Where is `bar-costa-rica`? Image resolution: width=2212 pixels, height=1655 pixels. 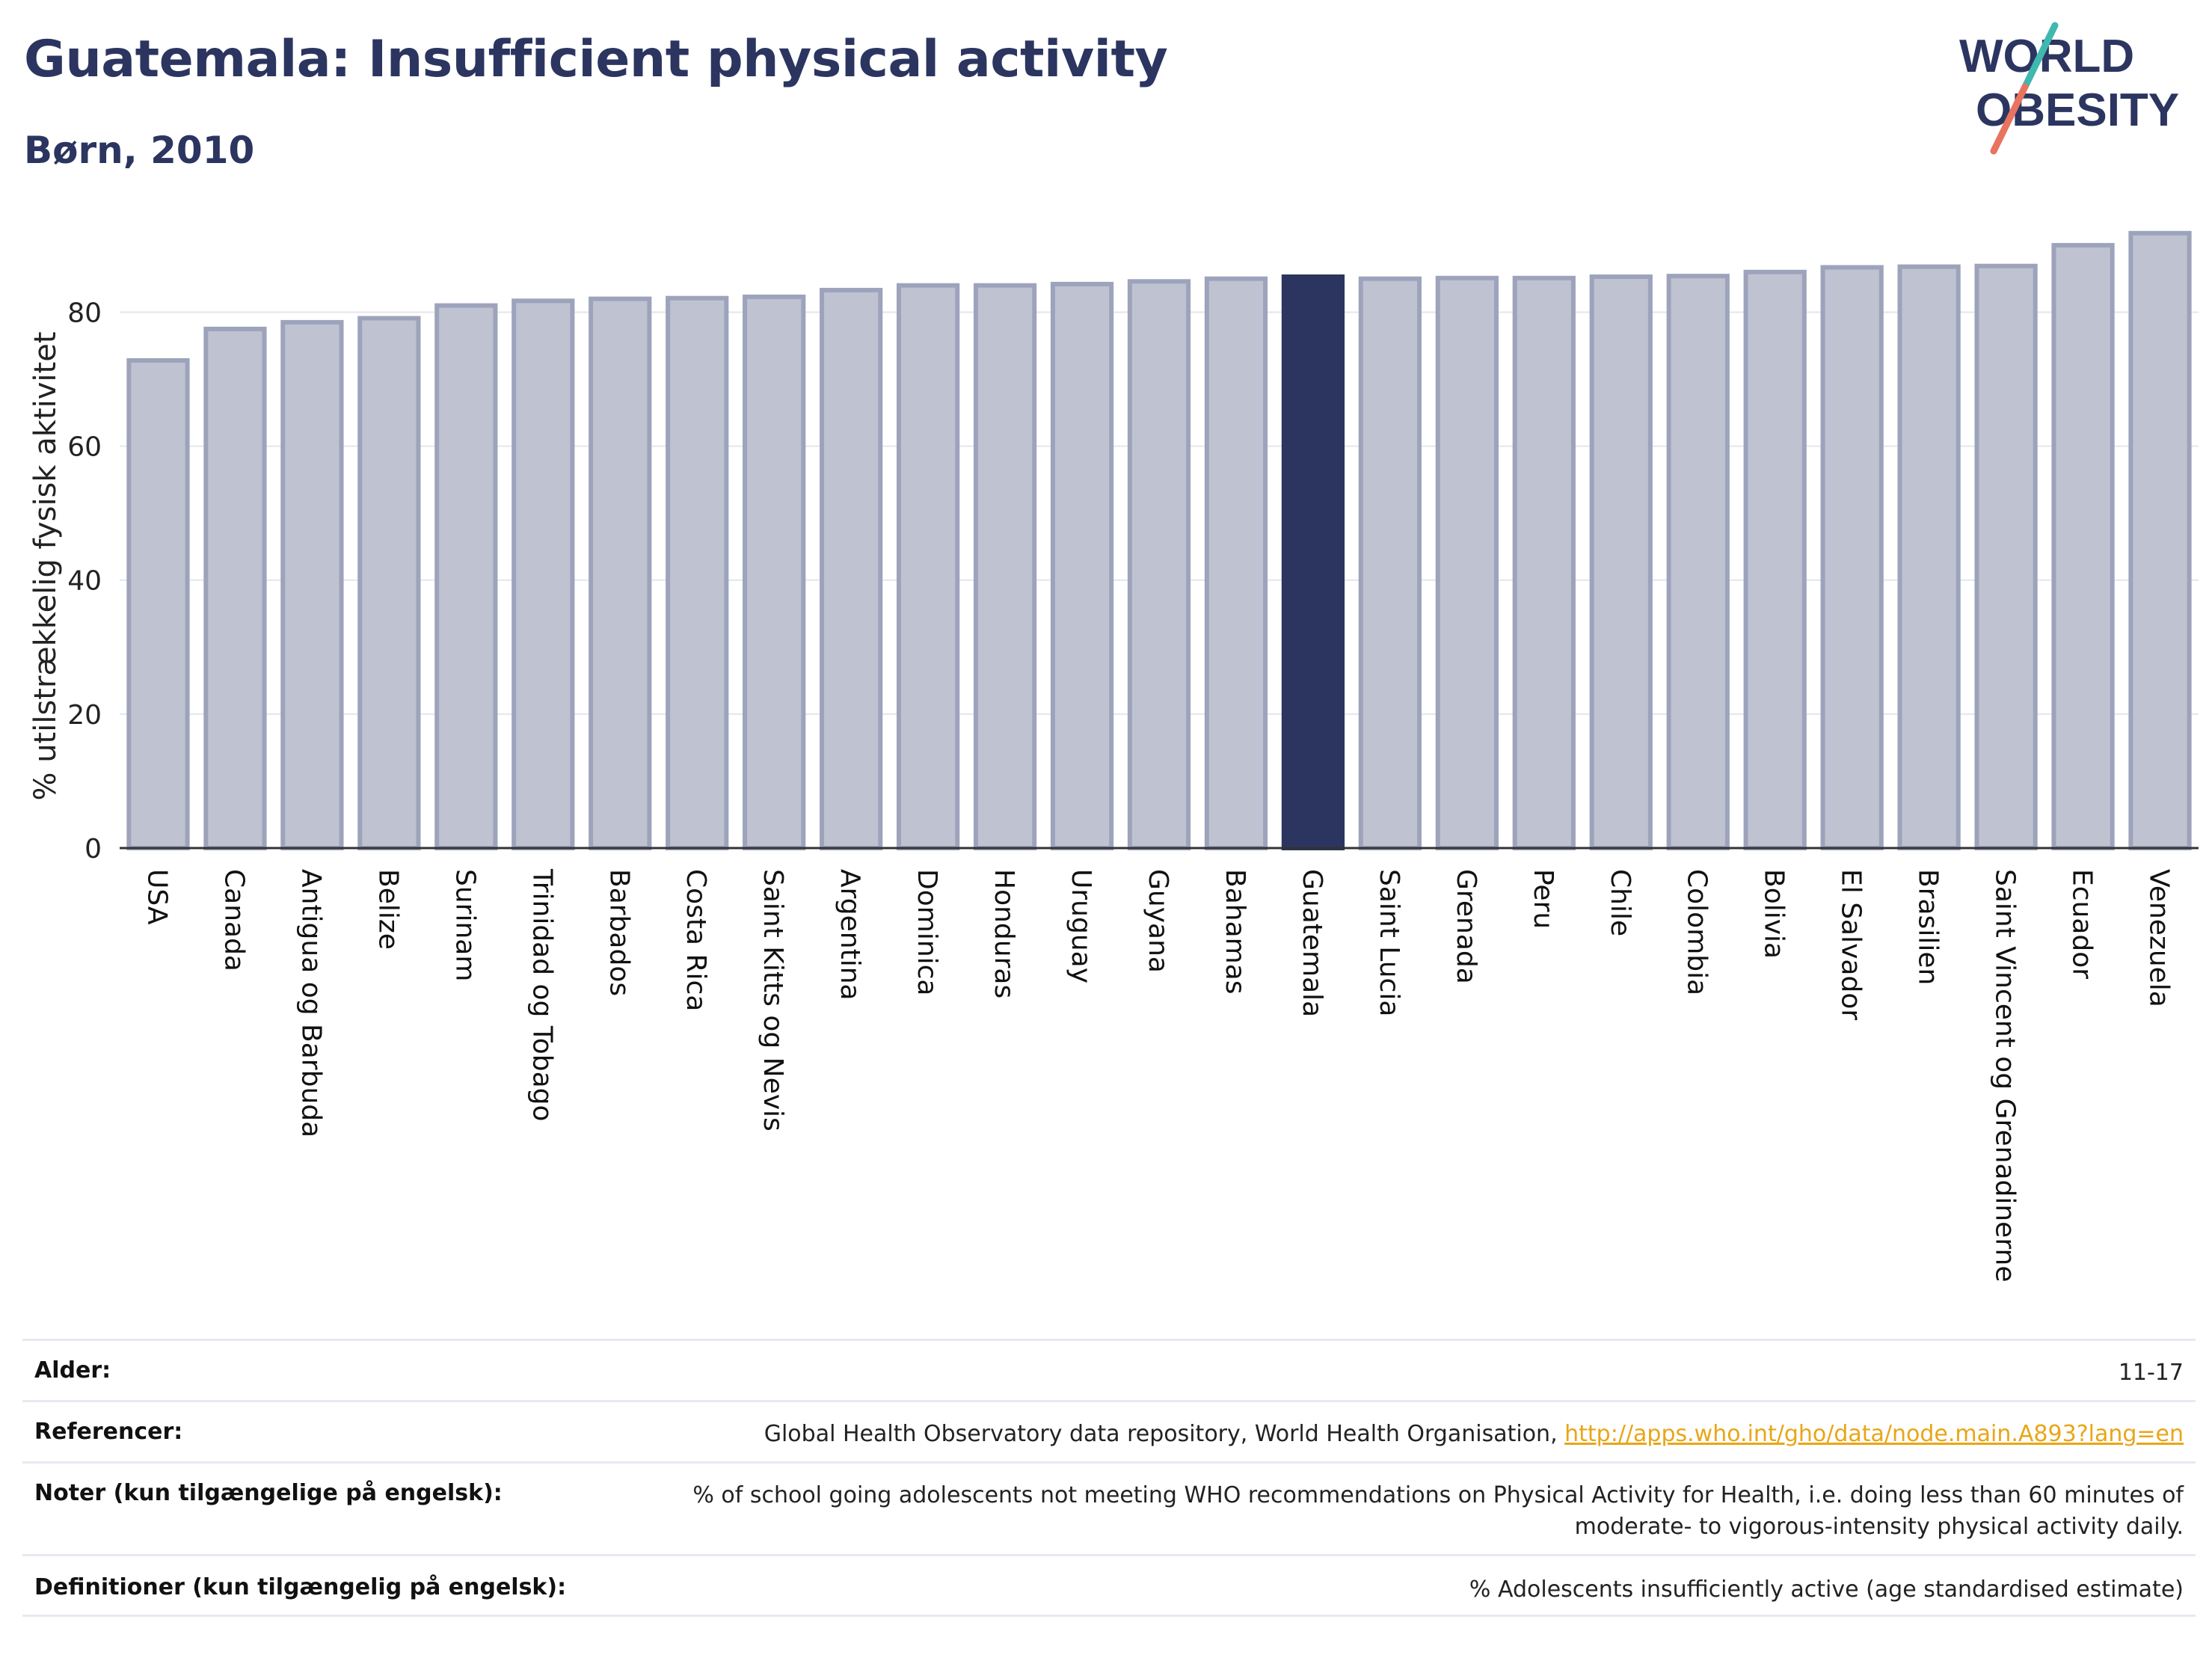 bar-costa-rica is located at coordinates (697, 572).